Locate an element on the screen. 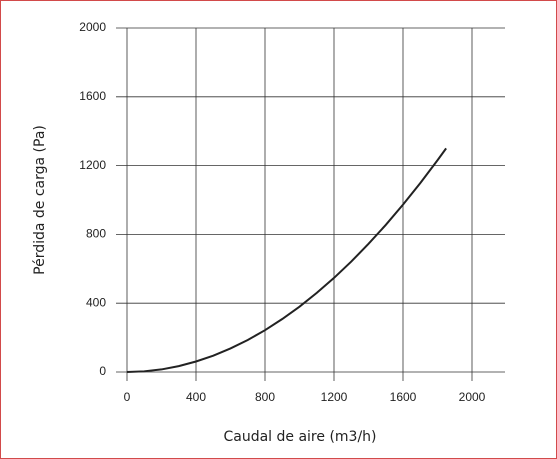  x-tick-label: 800 is located at coordinates (265, 397).